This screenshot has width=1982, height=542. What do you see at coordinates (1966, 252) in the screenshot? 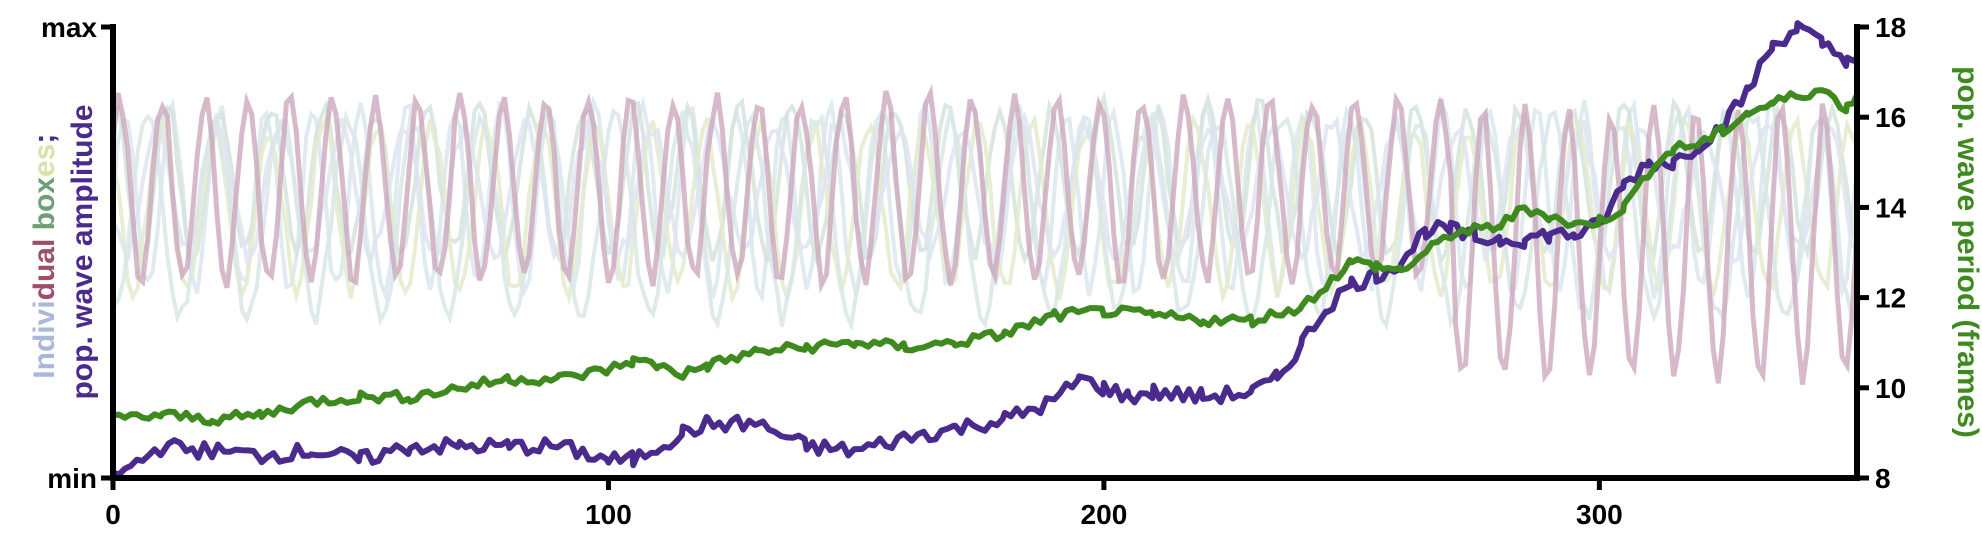
I see `right-axis-label: pop. wave period (frames)` at bounding box center [1966, 252].